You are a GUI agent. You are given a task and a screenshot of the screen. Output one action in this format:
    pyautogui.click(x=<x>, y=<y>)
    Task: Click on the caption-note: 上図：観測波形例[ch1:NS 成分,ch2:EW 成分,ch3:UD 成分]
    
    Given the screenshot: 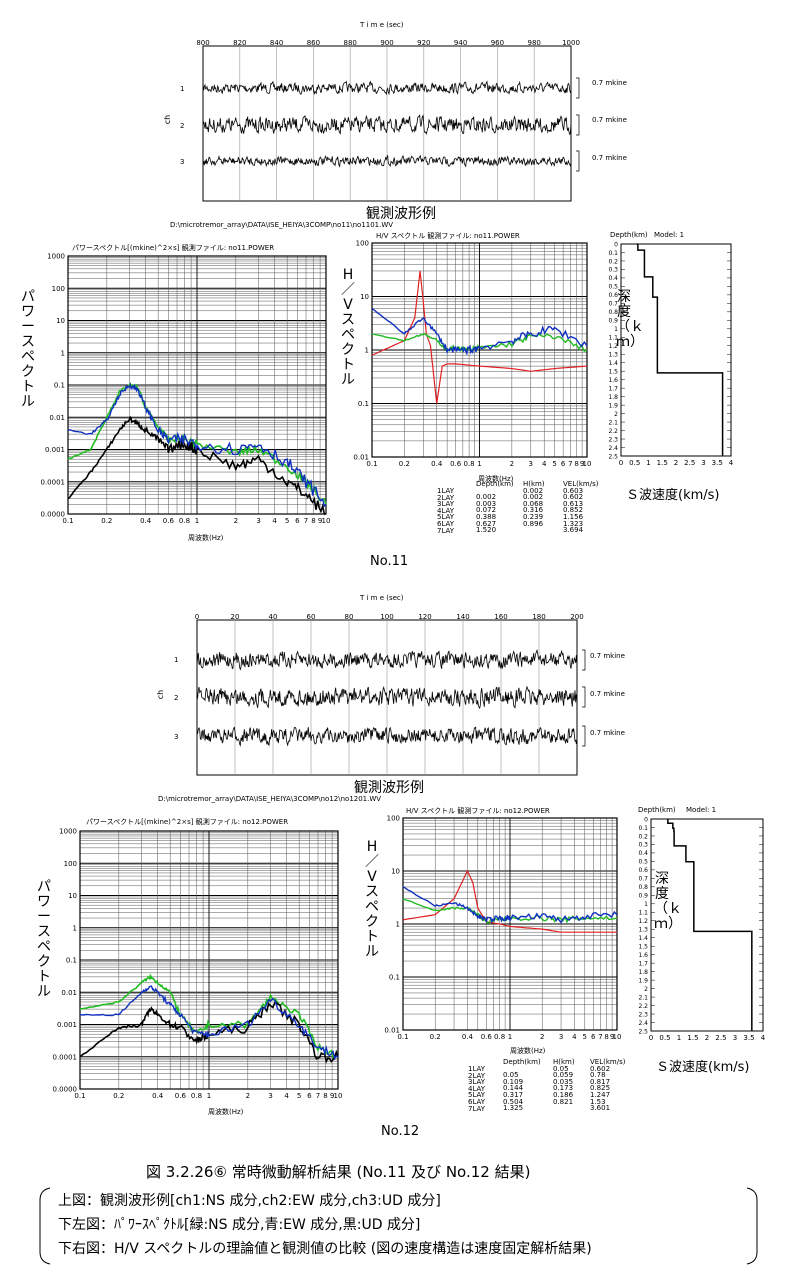 What is the action you would take?
    pyautogui.click(x=249, y=1201)
    